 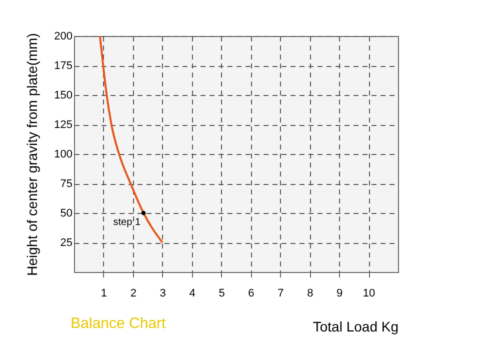 What do you see at coordinates (63, 154) in the screenshot?
I see `y-tick-label: 100` at bounding box center [63, 154].